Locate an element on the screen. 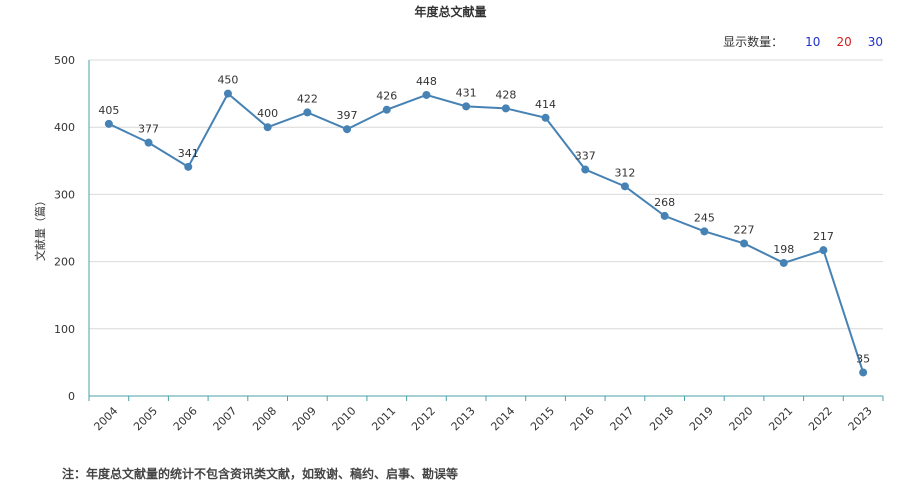 The height and width of the screenshot is (492, 901). display-count-option-10: 10 is located at coordinates (813, 41).